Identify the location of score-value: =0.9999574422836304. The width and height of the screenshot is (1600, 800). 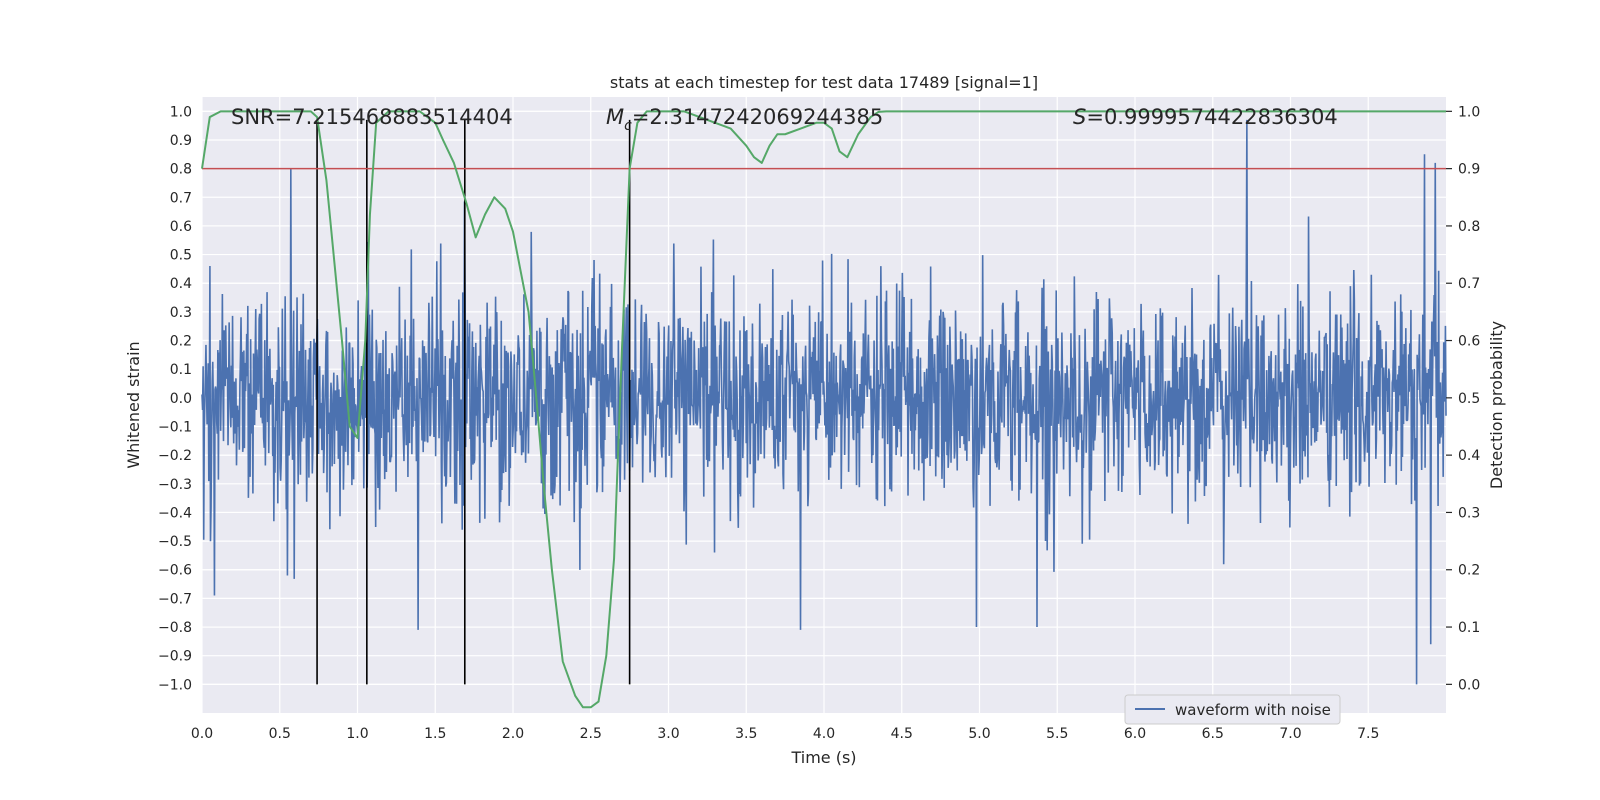
(1211, 117).